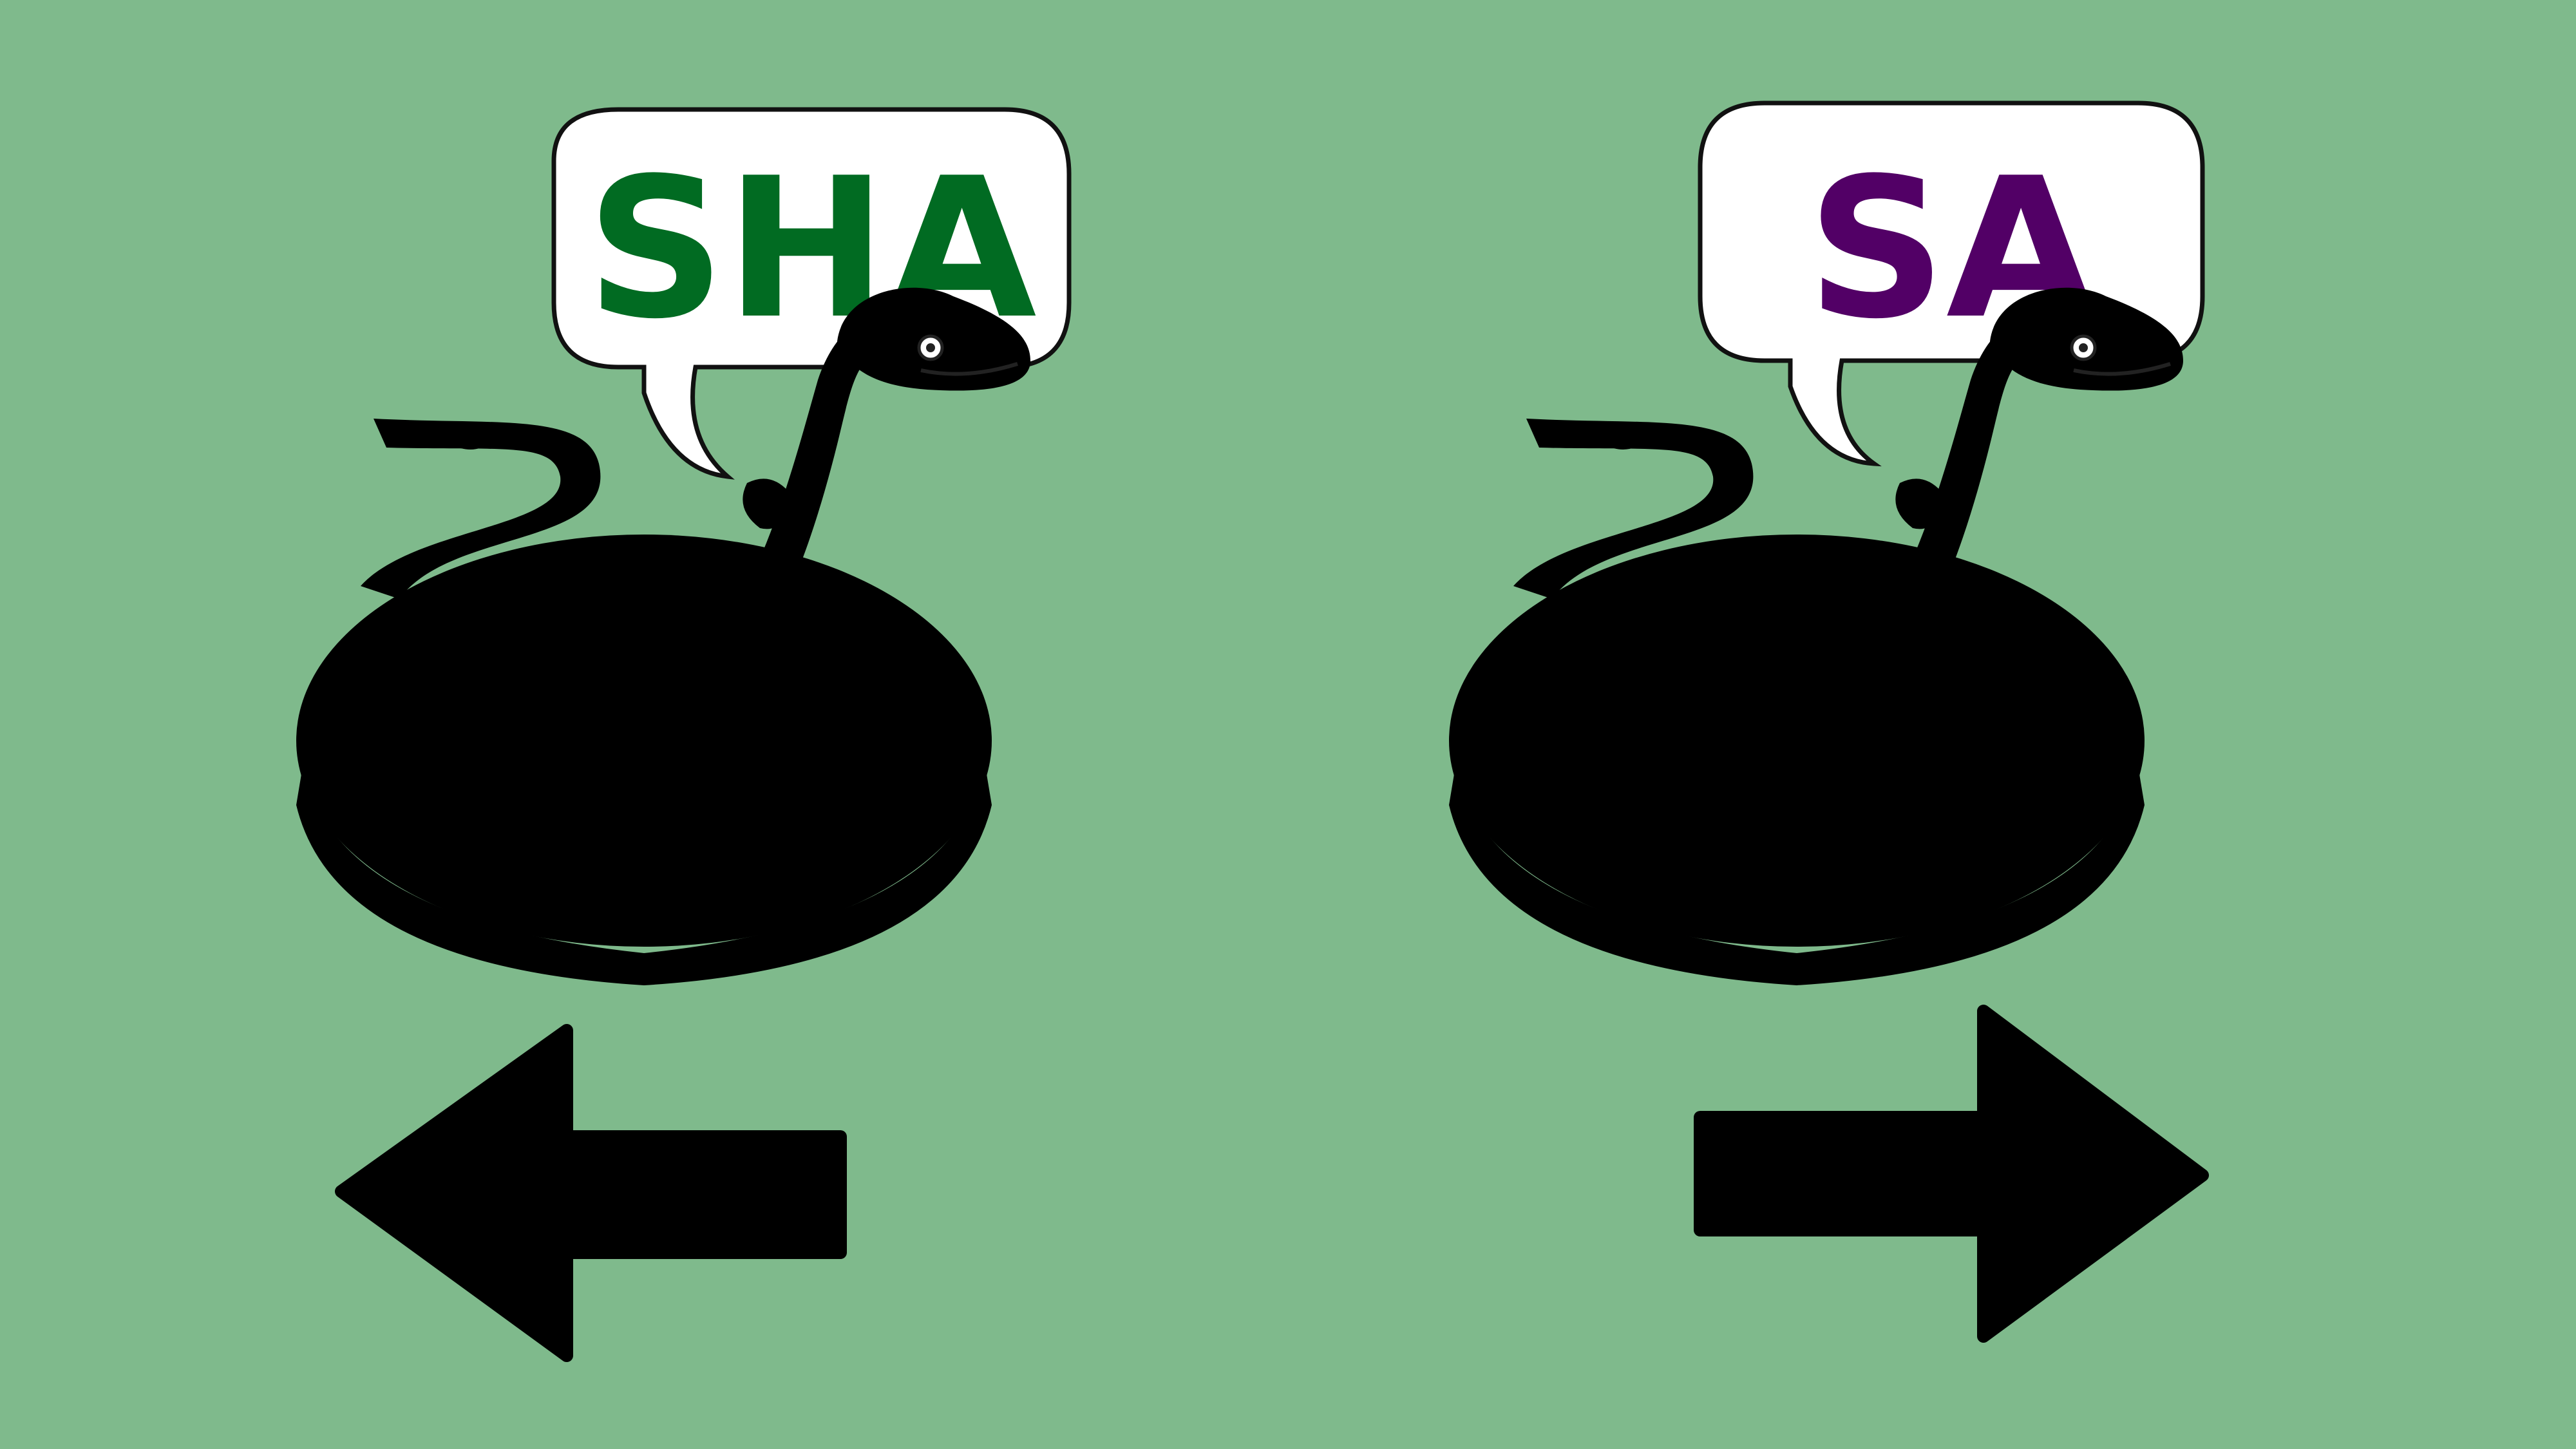 The height and width of the screenshot is (1449, 2576). Describe the element at coordinates (1952, 1174) in the screenshot. I see `arrow-right-icon` at that location.